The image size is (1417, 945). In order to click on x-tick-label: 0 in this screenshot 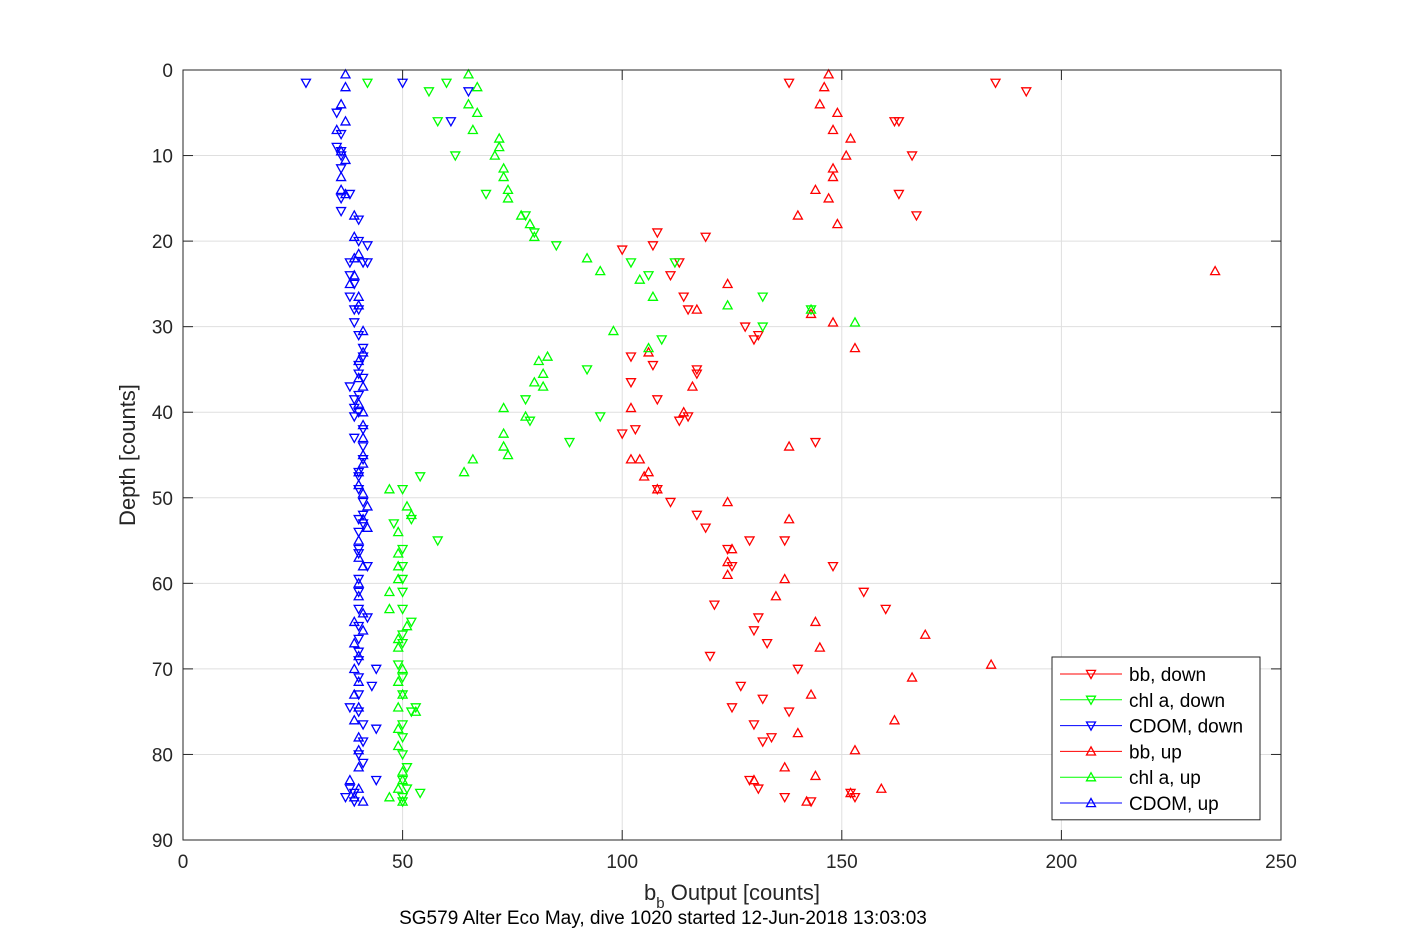, I will do `click(183, 862)`.